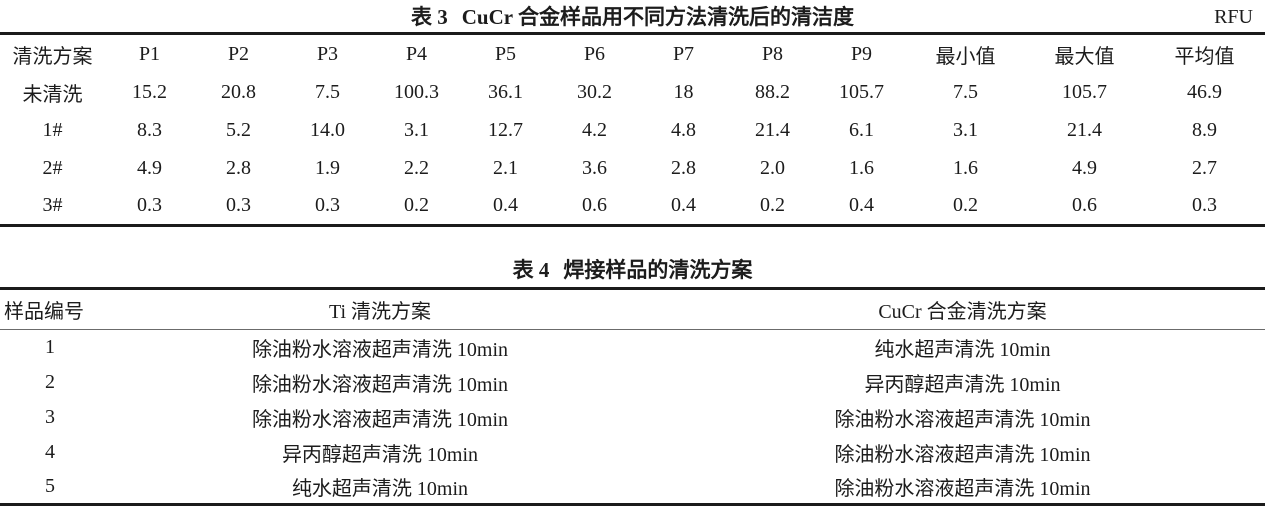  I want to click on row-label-cell: 4, so click(50, 451).